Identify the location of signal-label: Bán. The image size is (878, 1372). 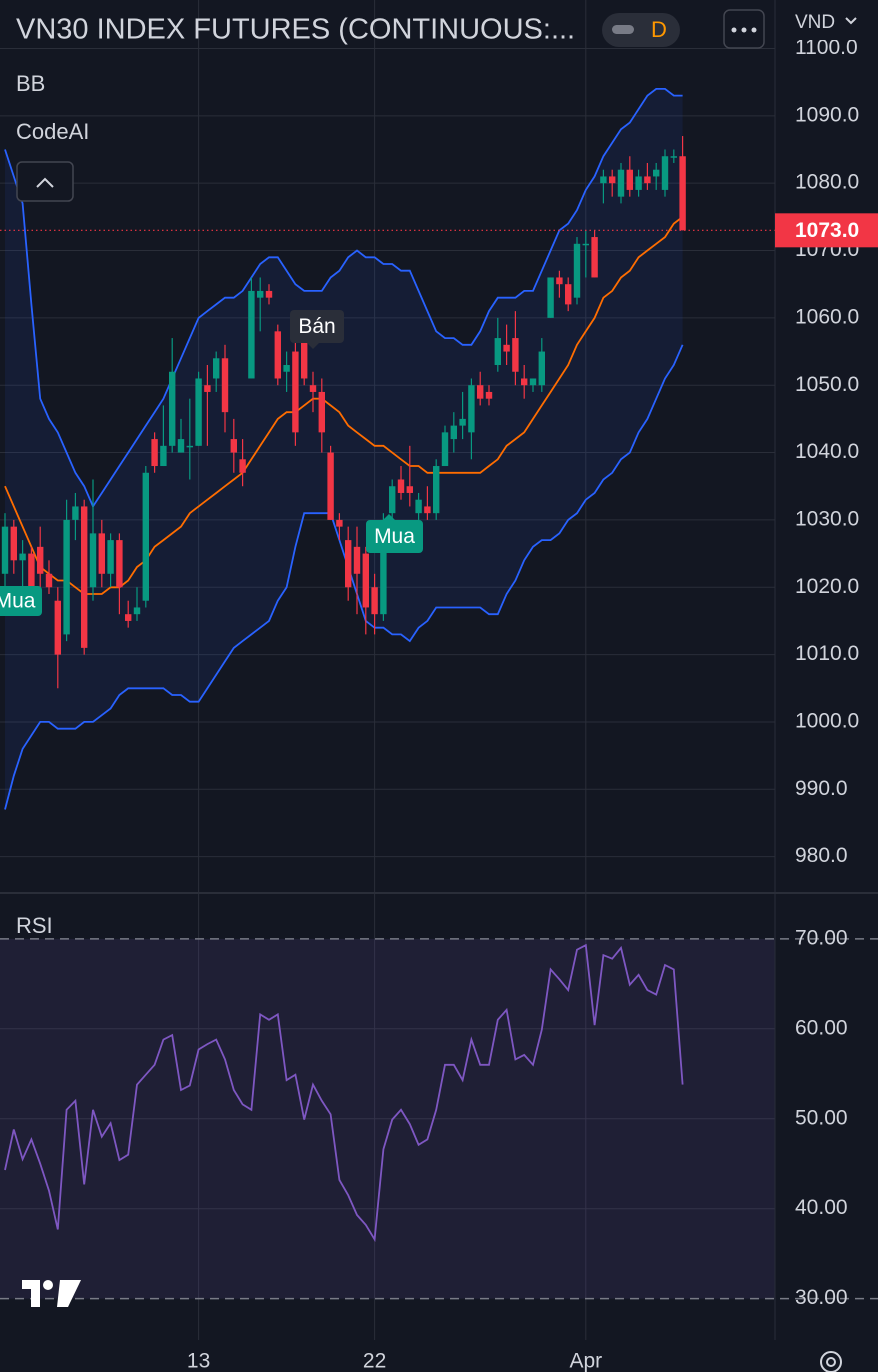
(316, 326).